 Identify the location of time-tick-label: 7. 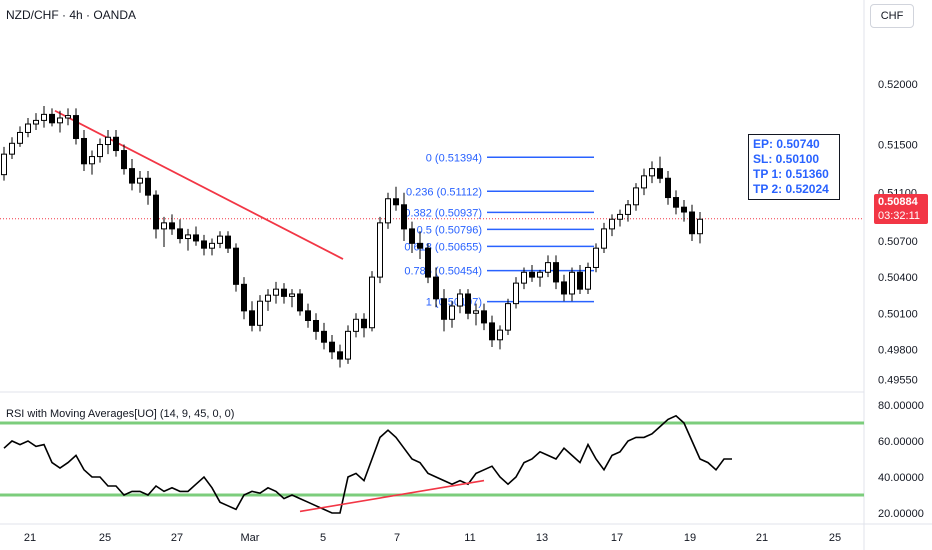
(397, 538).